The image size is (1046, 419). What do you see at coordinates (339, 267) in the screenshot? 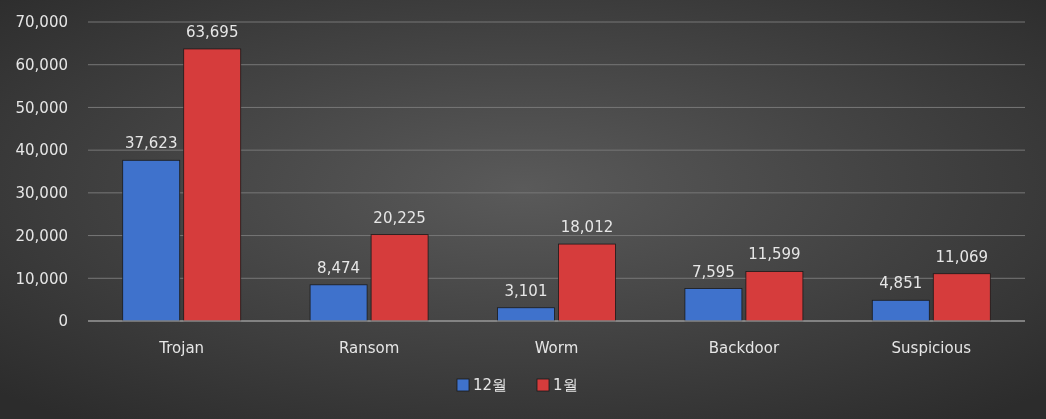
I see `data-label: 8,474` at bounding box center [339, 267].